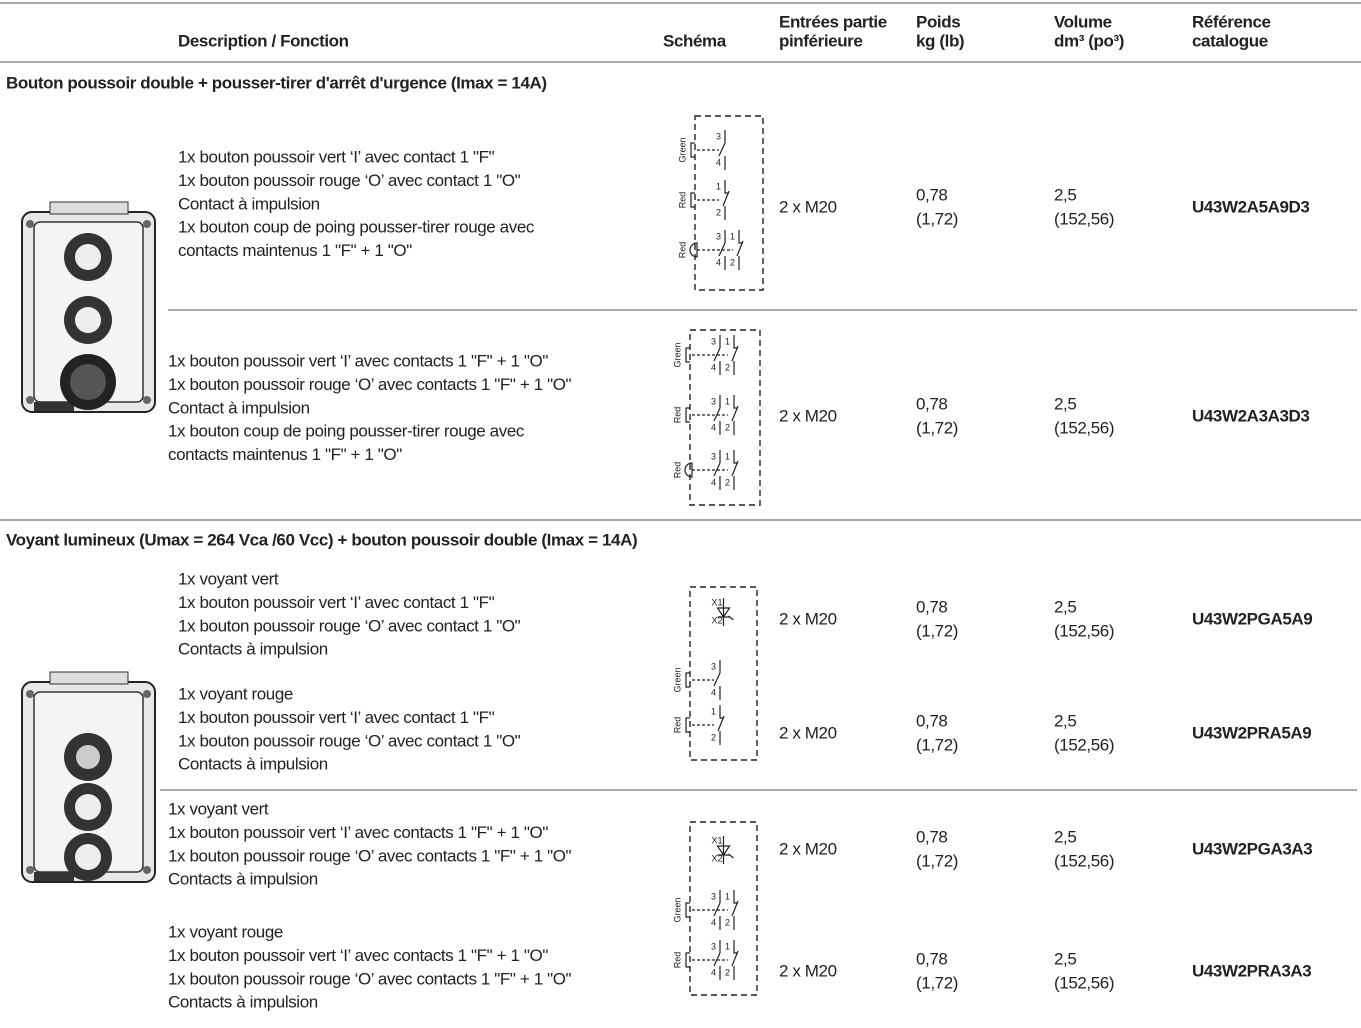  What do you see at coordinates (235, 693) in the screenshot?
I see `description-line: 1x voyant rouge` at bounding box center [235, 693].